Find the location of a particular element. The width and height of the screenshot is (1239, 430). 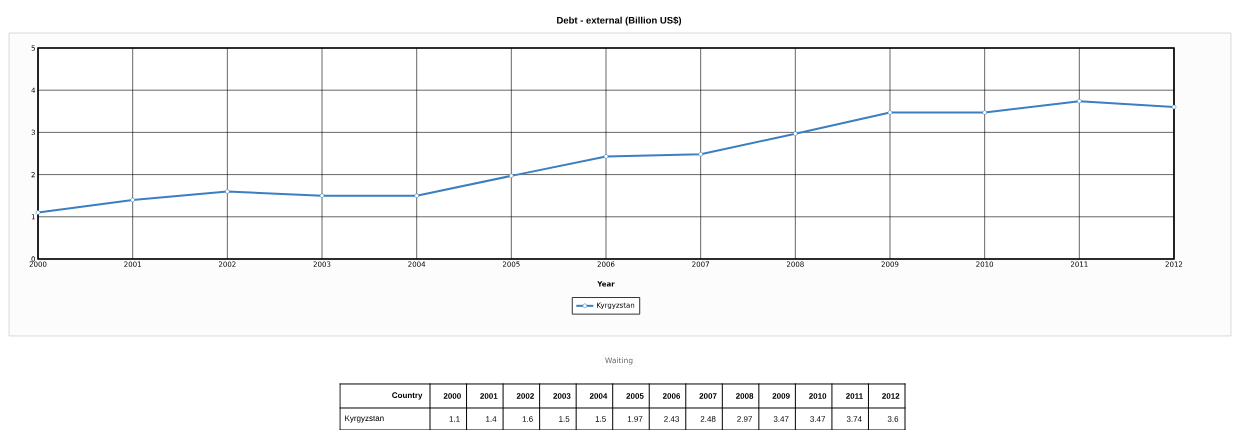

data-label: 2.43 is located at coordinates (671, 419).